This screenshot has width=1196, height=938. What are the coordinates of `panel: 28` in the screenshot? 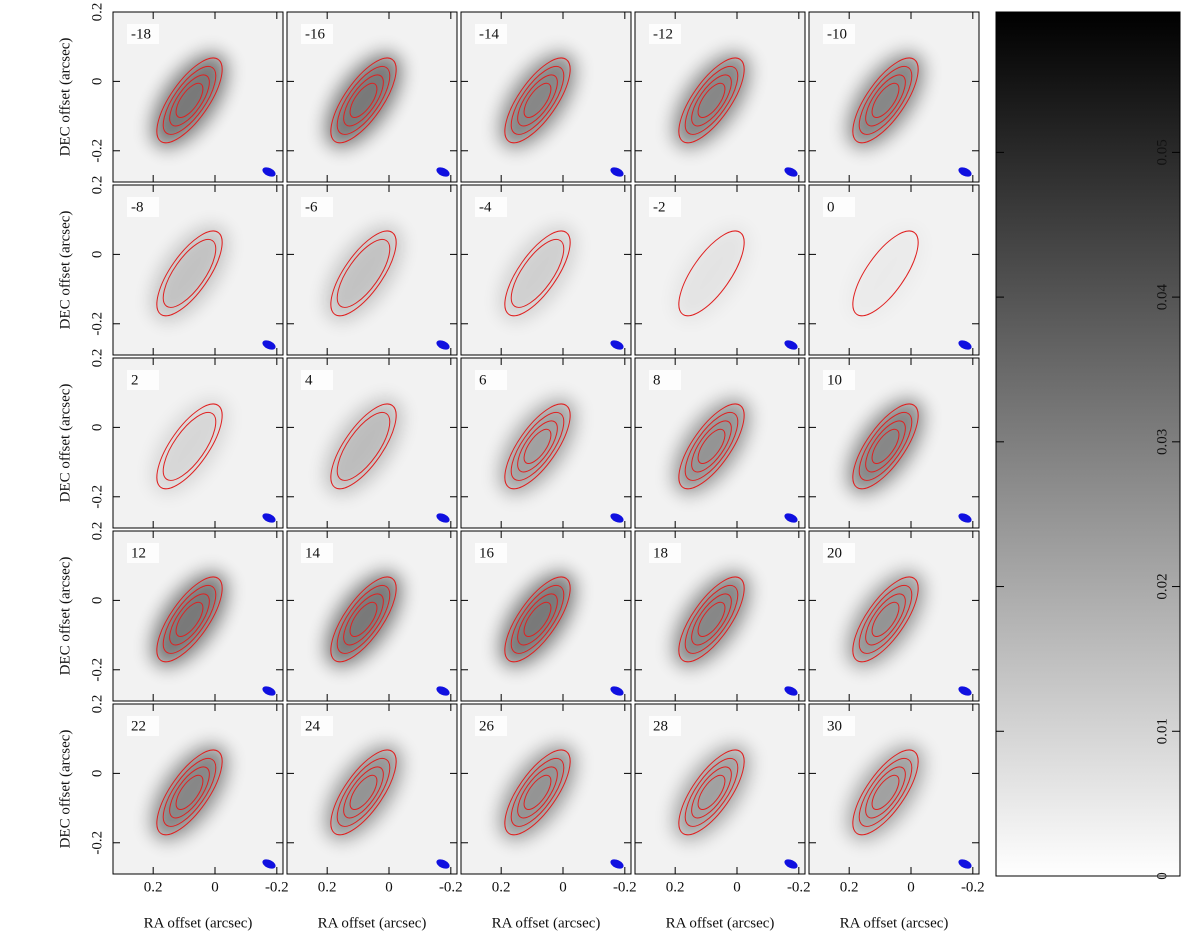 It's located at (720, 789).